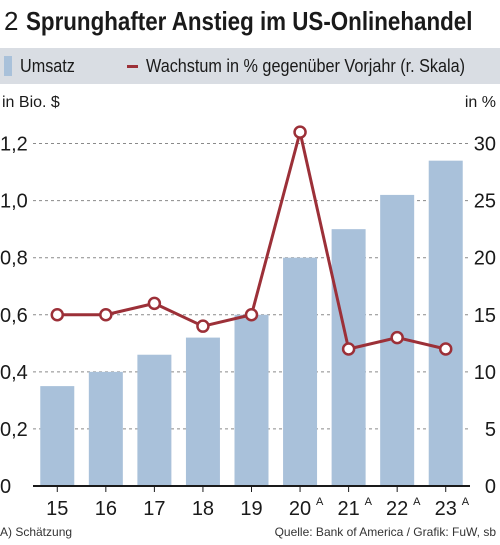 The height and width of the screenshot is (545, 500). Describe the element at coordinates (132, 66) in the screenshot. I see `legend-line-swatch` at that location.